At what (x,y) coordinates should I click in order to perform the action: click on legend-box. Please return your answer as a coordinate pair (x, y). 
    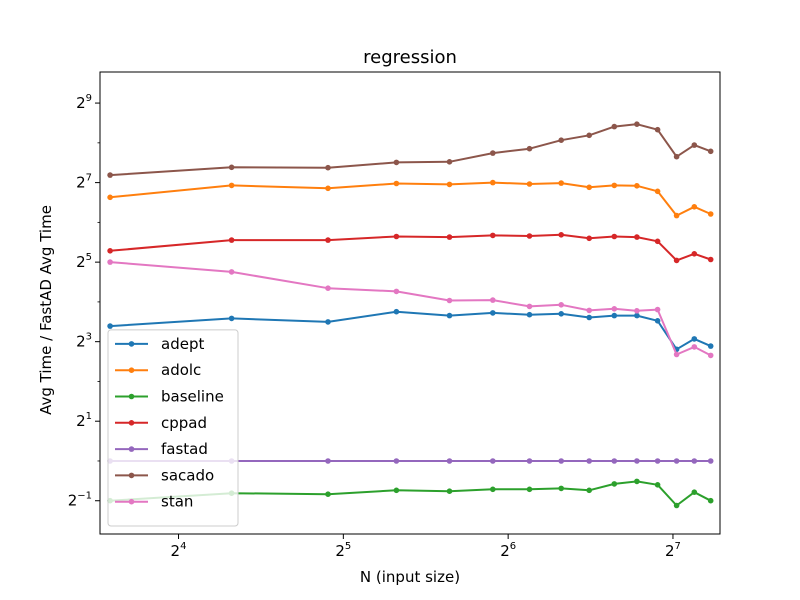
    Looking at the image, I should click on (173, 428).